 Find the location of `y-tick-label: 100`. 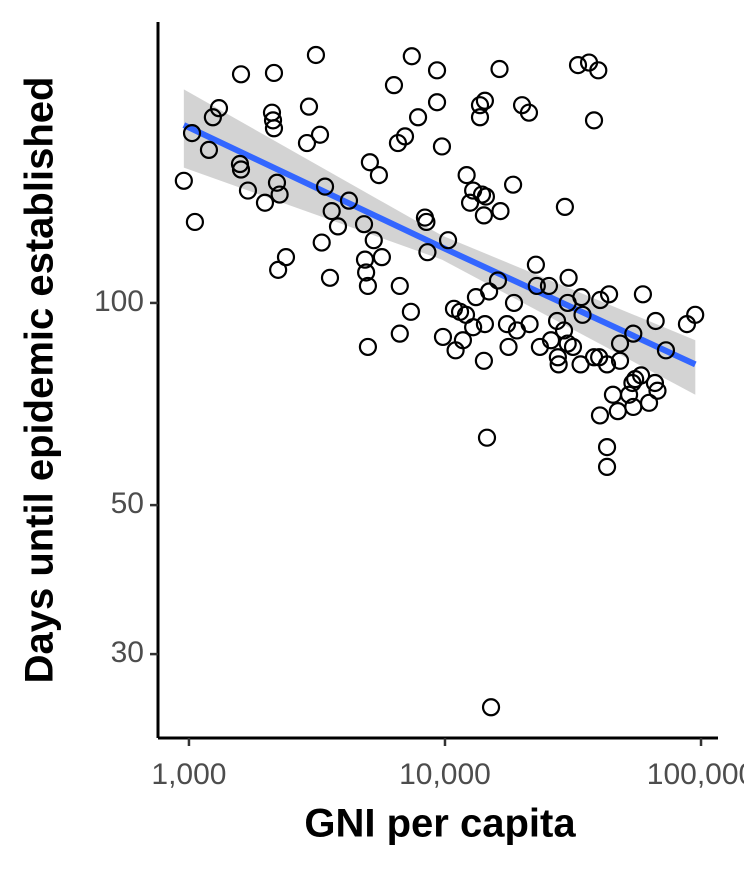

y-tick-label: 100 is located at coordinates (119, 301).